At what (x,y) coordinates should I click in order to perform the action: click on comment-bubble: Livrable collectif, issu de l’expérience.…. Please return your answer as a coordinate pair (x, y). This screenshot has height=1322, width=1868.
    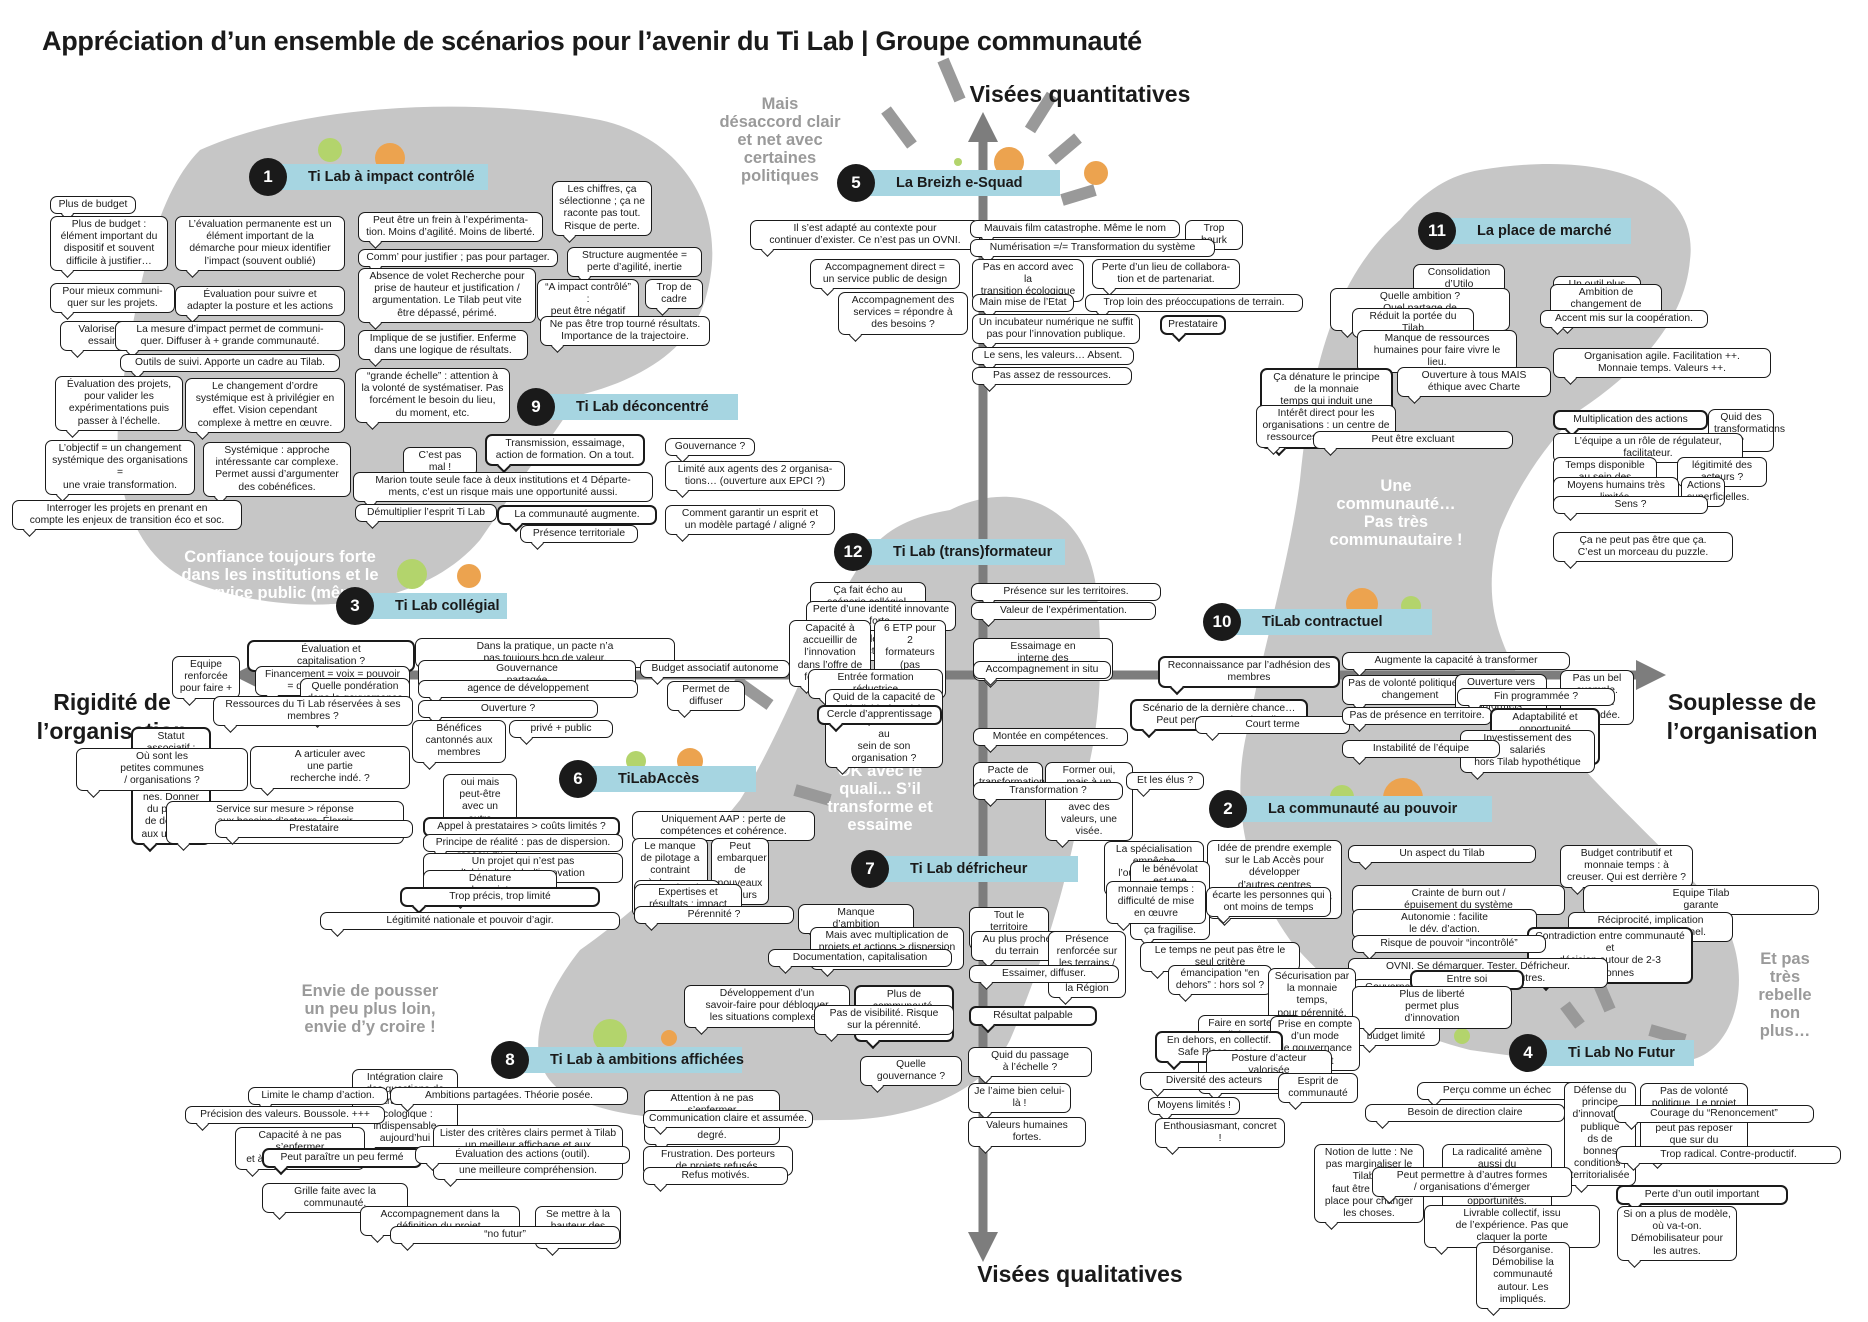
    Looking at the image, I should click on (1512, 1226).